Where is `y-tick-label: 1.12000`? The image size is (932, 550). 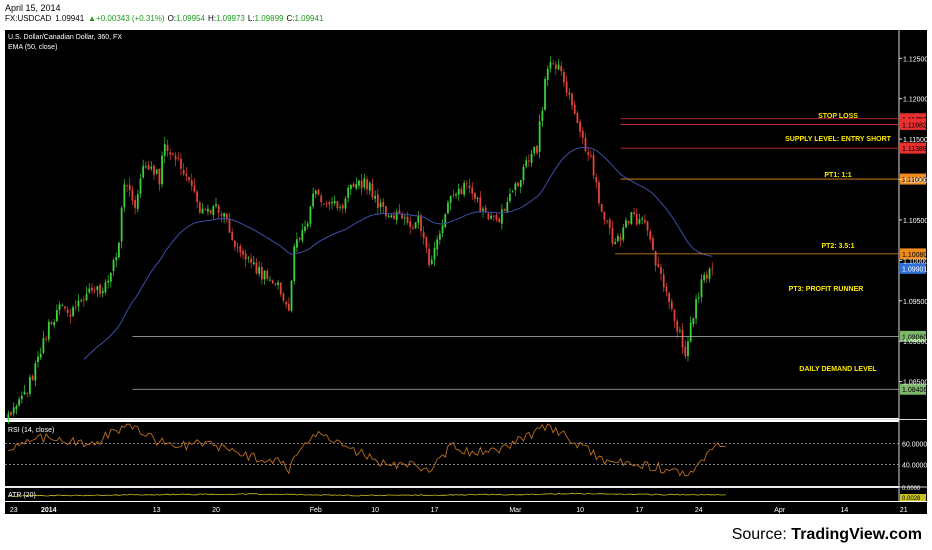 y-tick-label: 1.12000 is located at coordinates (915, 100).